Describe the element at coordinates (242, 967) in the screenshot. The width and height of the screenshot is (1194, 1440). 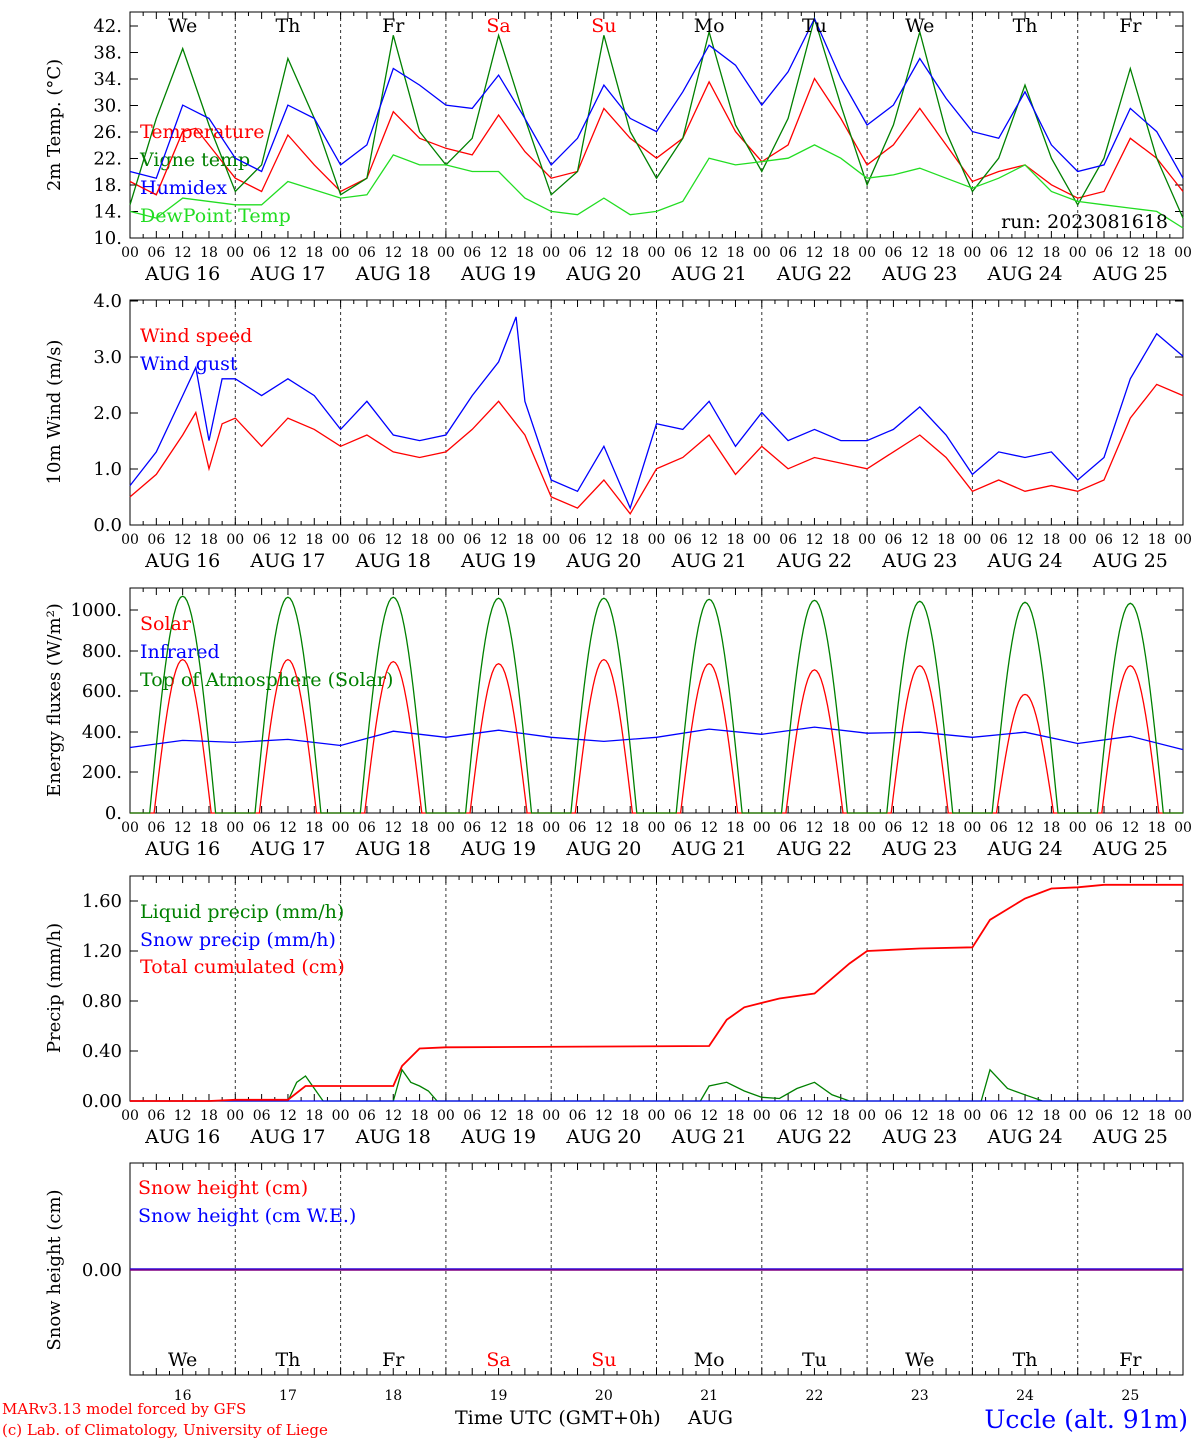
I see `legend-entry: Total cumulated (cm)` at that location.